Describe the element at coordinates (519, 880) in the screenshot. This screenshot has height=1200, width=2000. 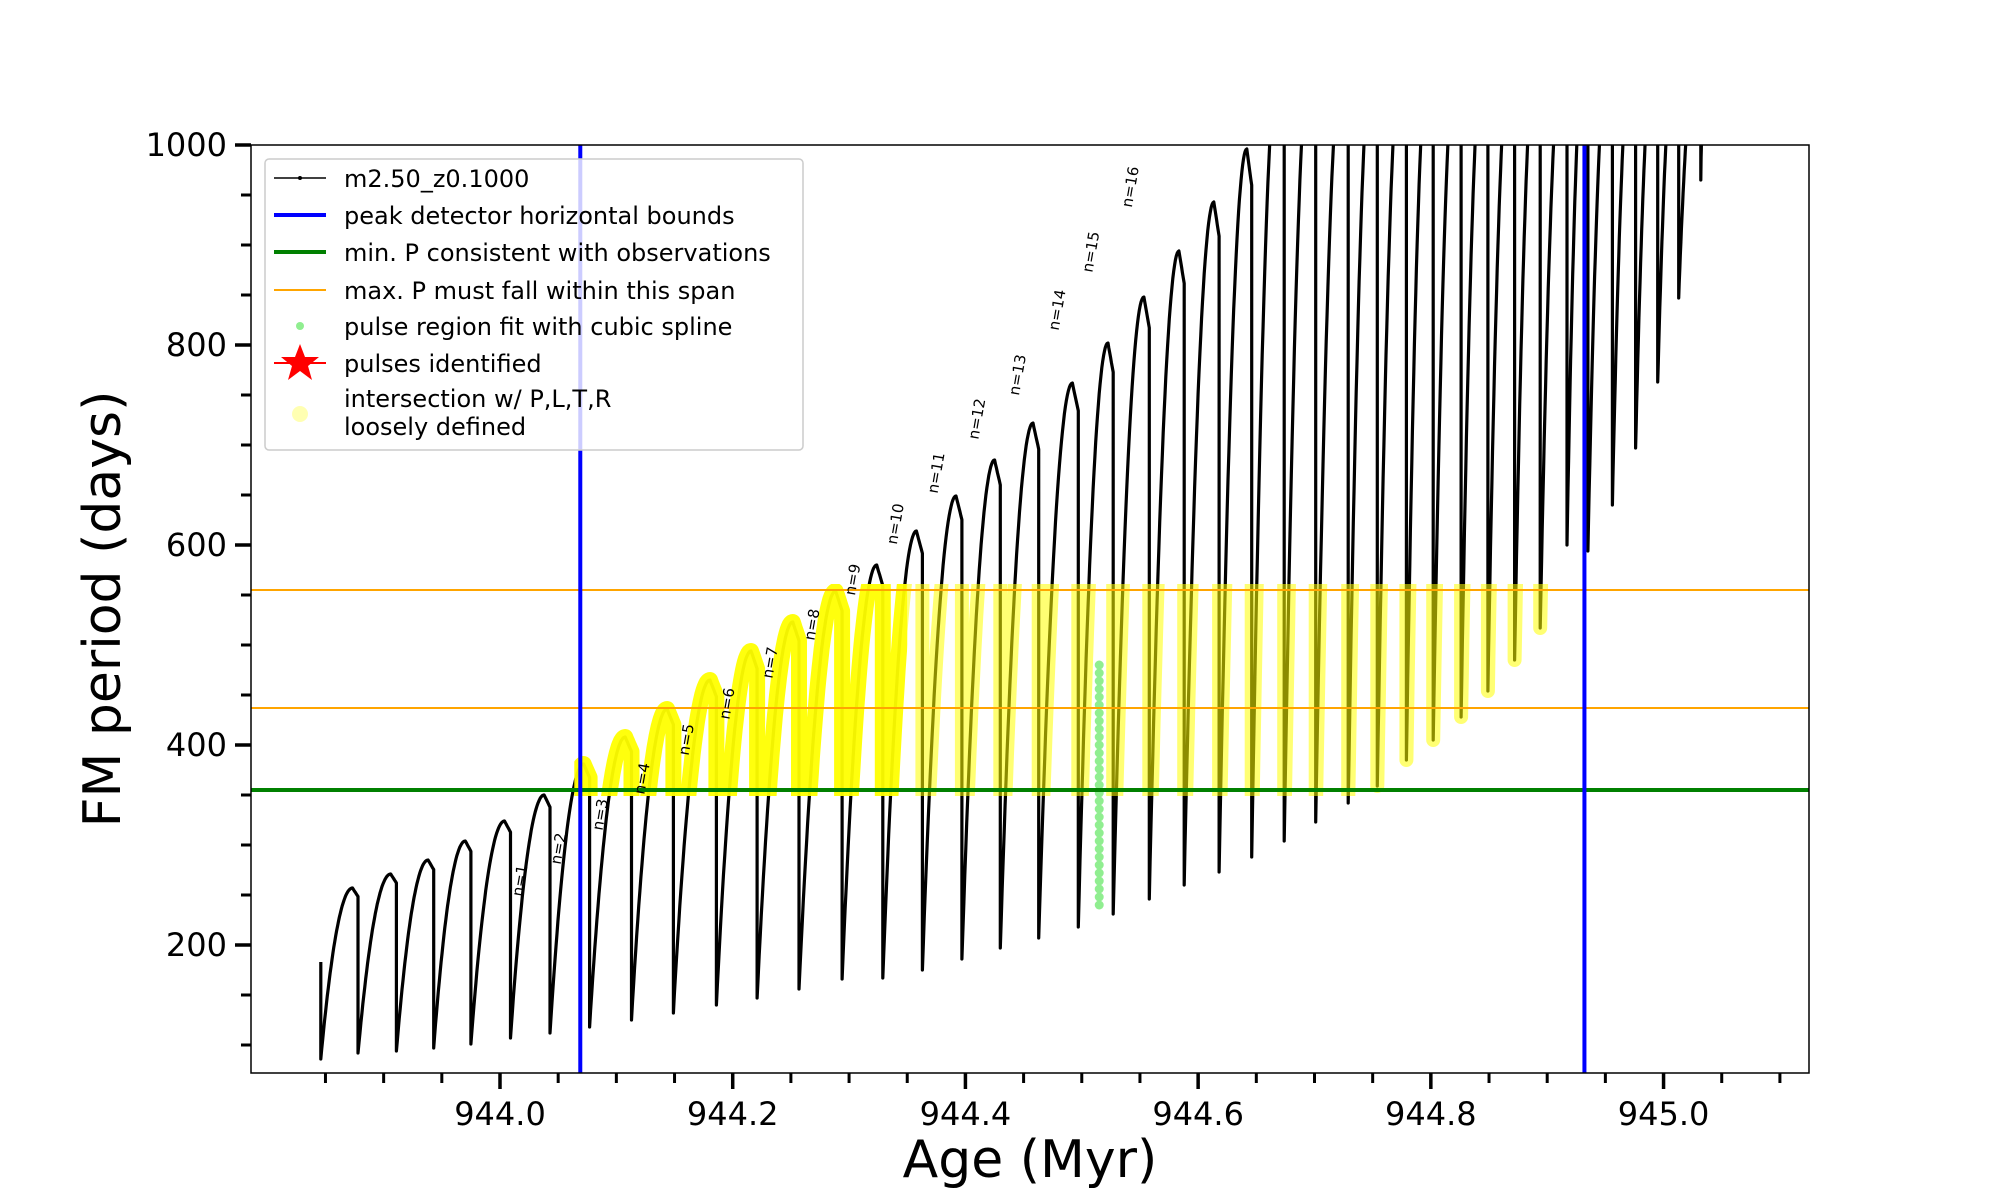
I see `pulse-label: n=1` at that location.